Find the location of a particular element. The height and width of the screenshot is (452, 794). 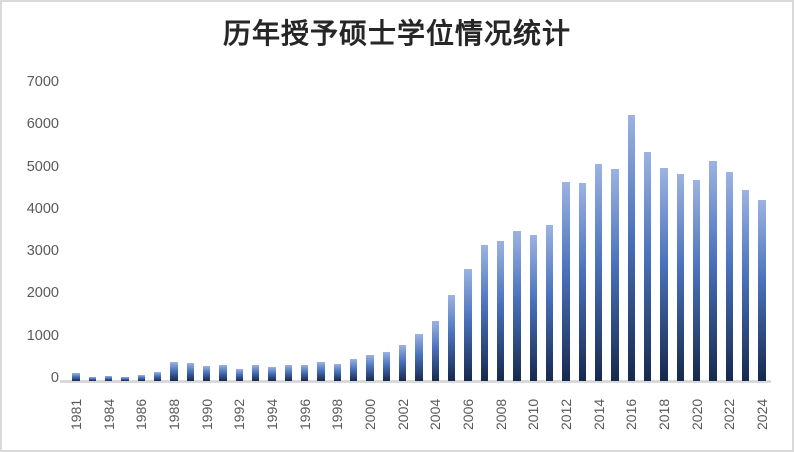

bar-1988 is located at coordinates (174, 371).